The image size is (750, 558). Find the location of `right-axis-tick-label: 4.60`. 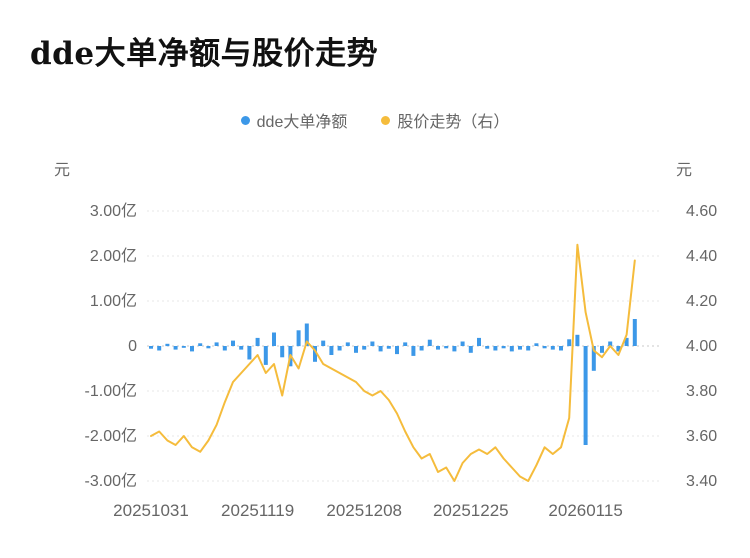

right-axis-tick-label: 4.60 is located at coordinates (701, 211).